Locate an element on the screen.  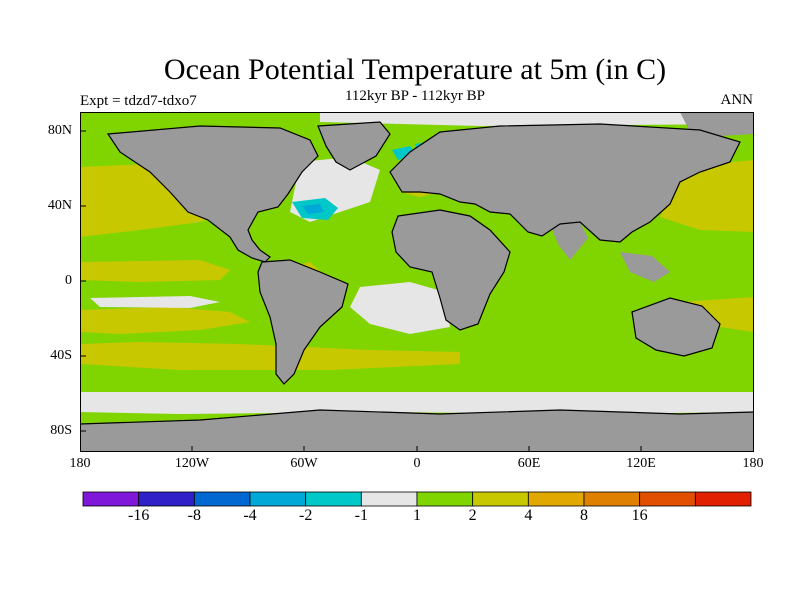
lat-label-80n: 80N is located at coordinates (59, 130).